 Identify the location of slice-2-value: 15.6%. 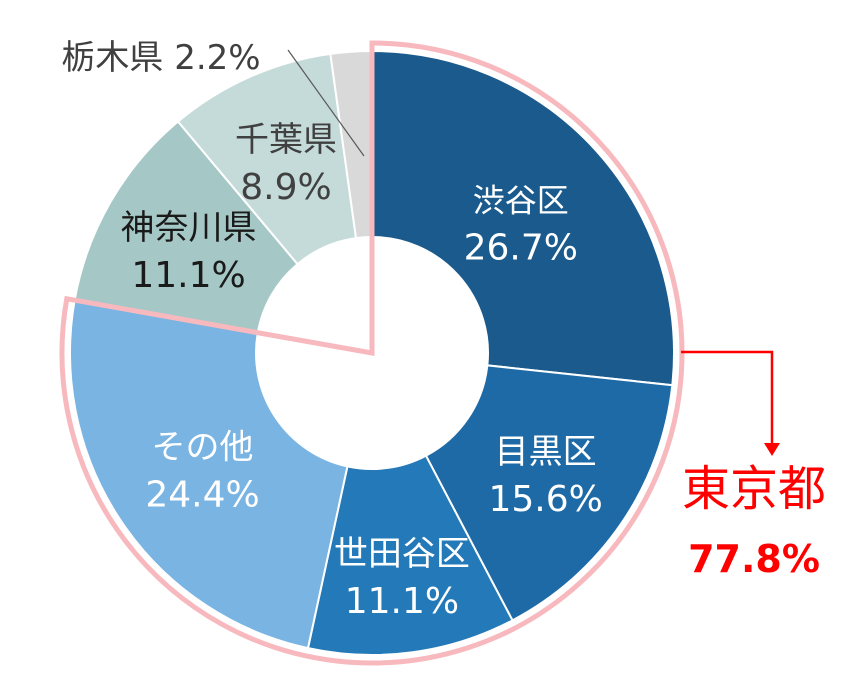
(545, 499).